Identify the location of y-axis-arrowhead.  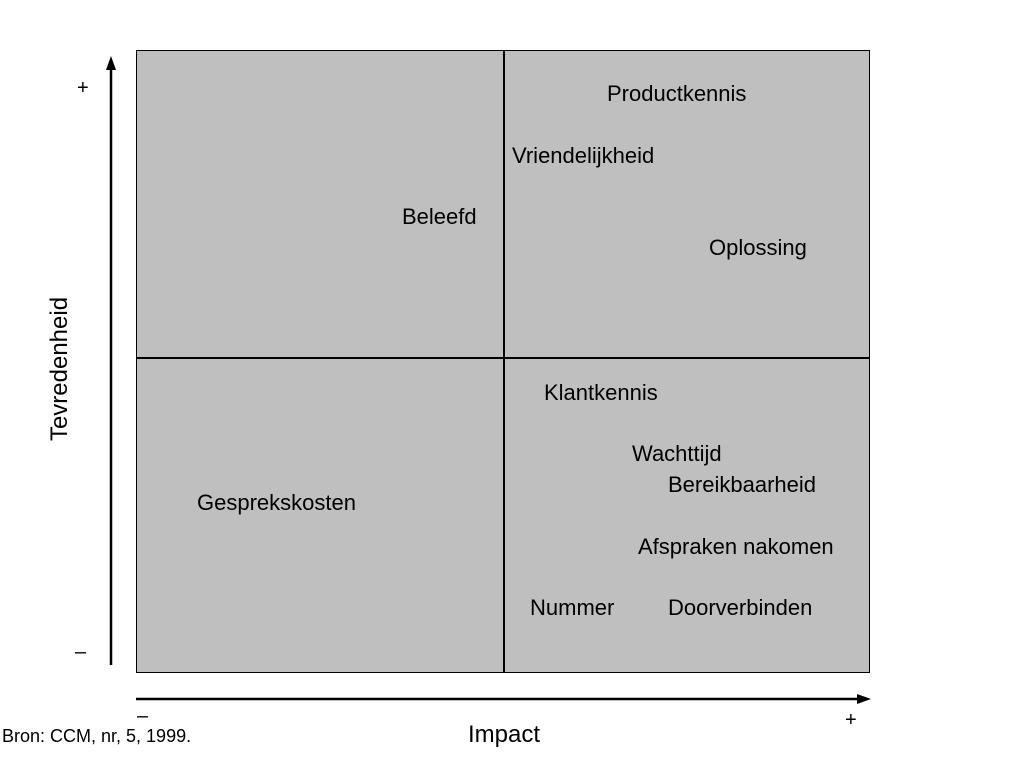
(111, 63).